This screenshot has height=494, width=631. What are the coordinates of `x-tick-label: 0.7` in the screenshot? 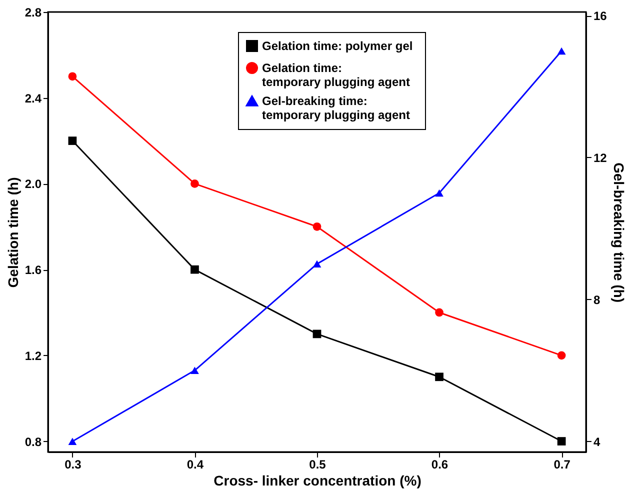 It's located at (562, 465).